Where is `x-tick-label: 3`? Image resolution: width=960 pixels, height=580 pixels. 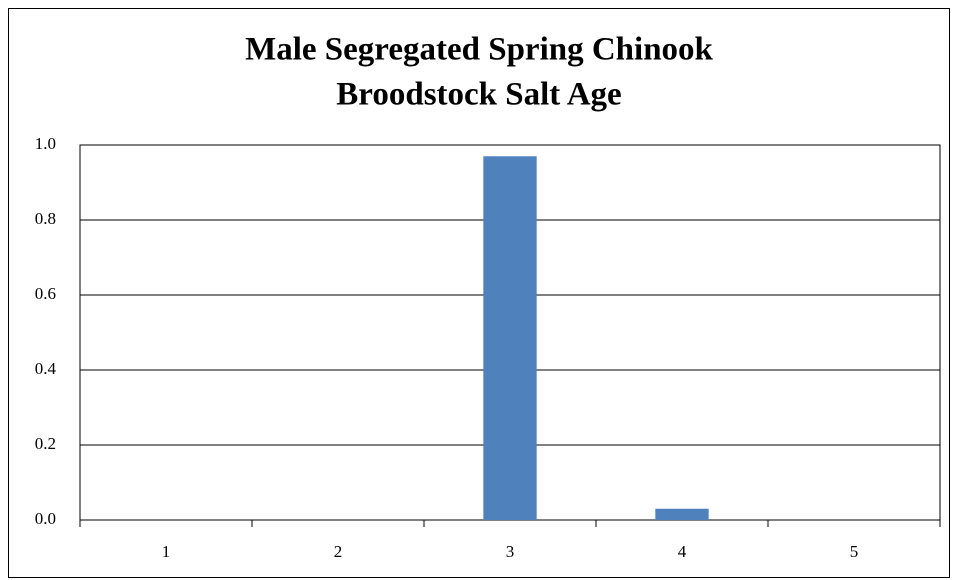 x-tick-label: 3 is located at coordinates (510, 551).